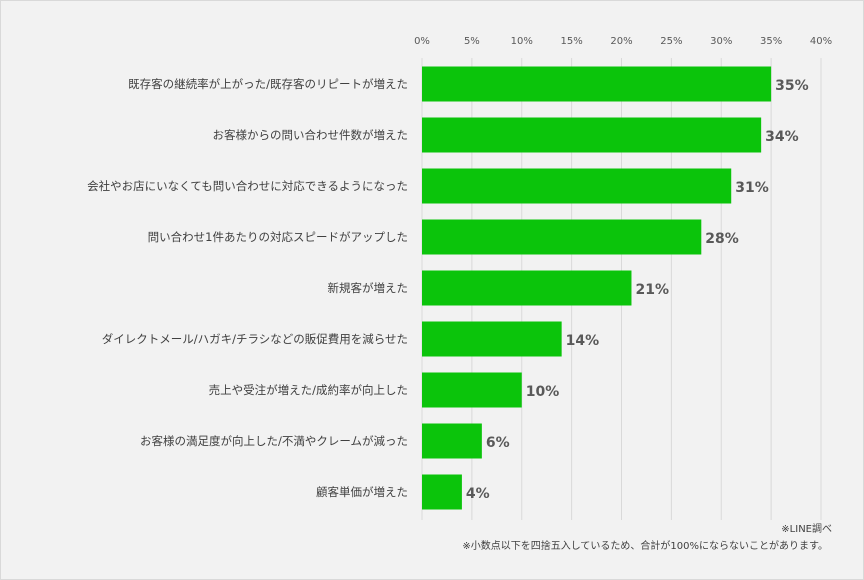 The image size is (864, 580). I want to click on category-label: お客様からの問い合わせ件数が増えた, so click(311, 135).